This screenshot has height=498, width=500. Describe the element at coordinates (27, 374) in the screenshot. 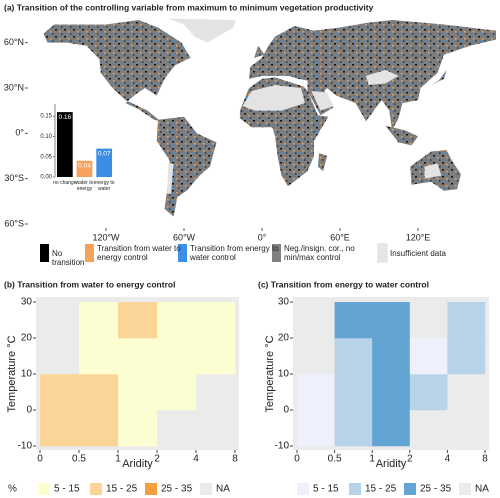

I see `y-tick-label: 10` at that location.